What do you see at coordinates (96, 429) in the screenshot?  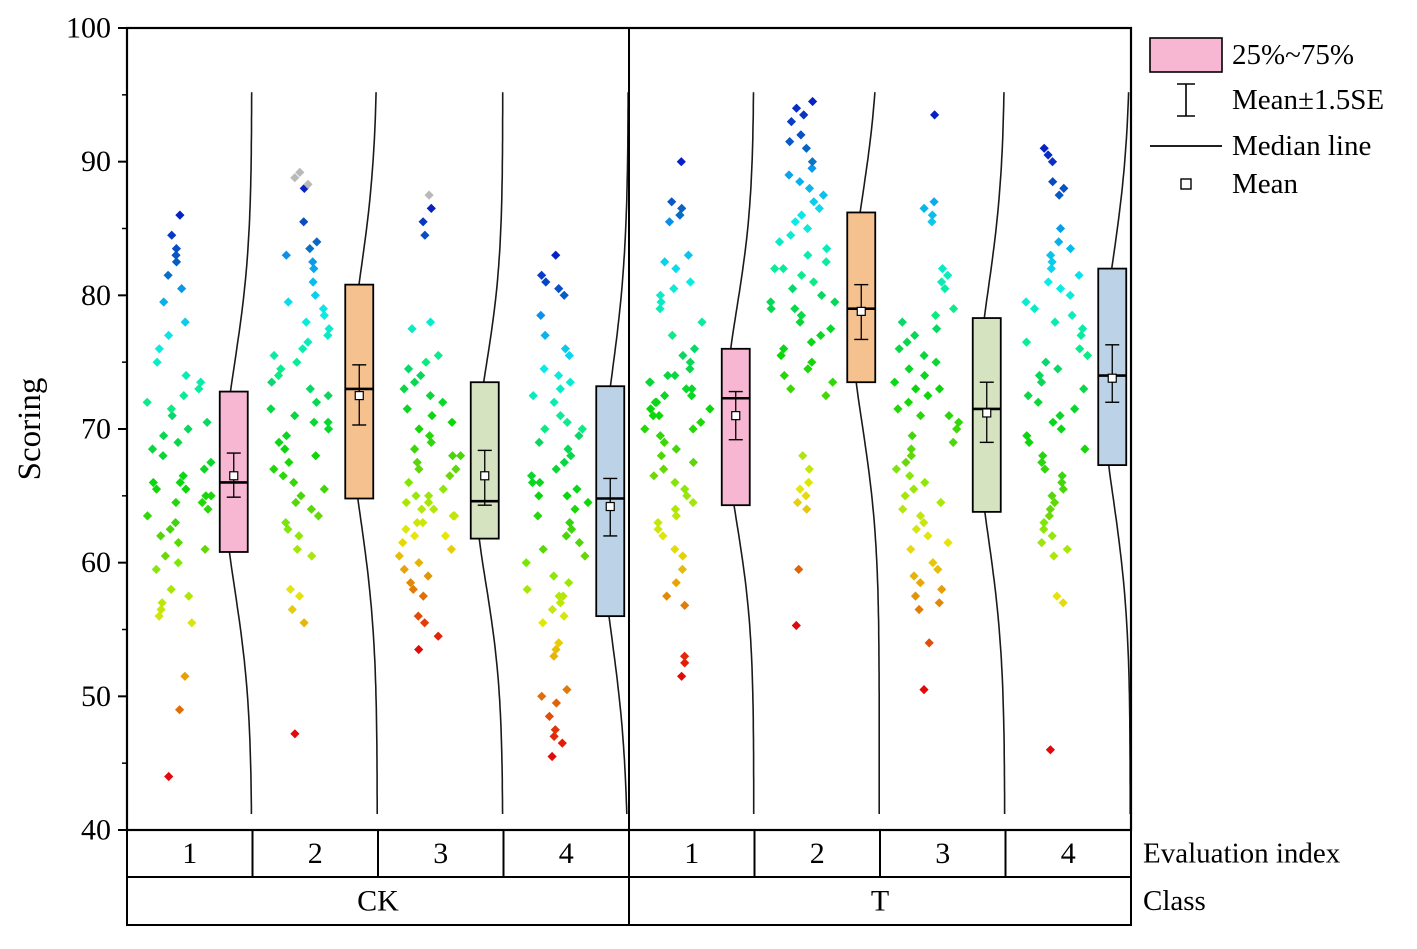 I see `y-tick-label: 70` at bounding box center [96, 429].